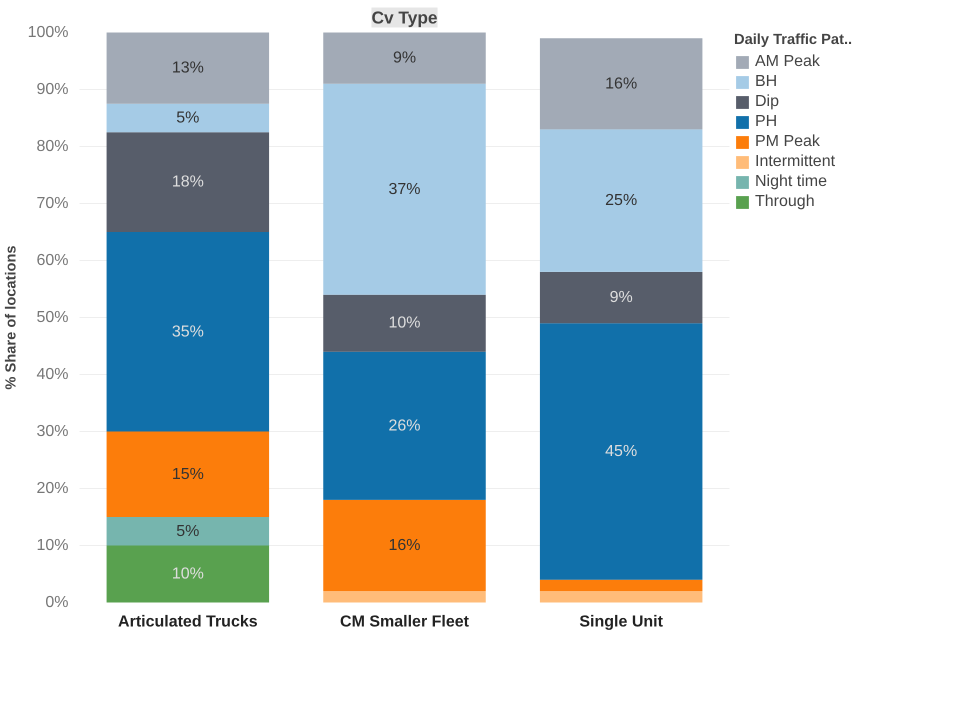 This screenshot has height=707, width=957. I want to click on y-tick-label: 30%, so click(52, 431).